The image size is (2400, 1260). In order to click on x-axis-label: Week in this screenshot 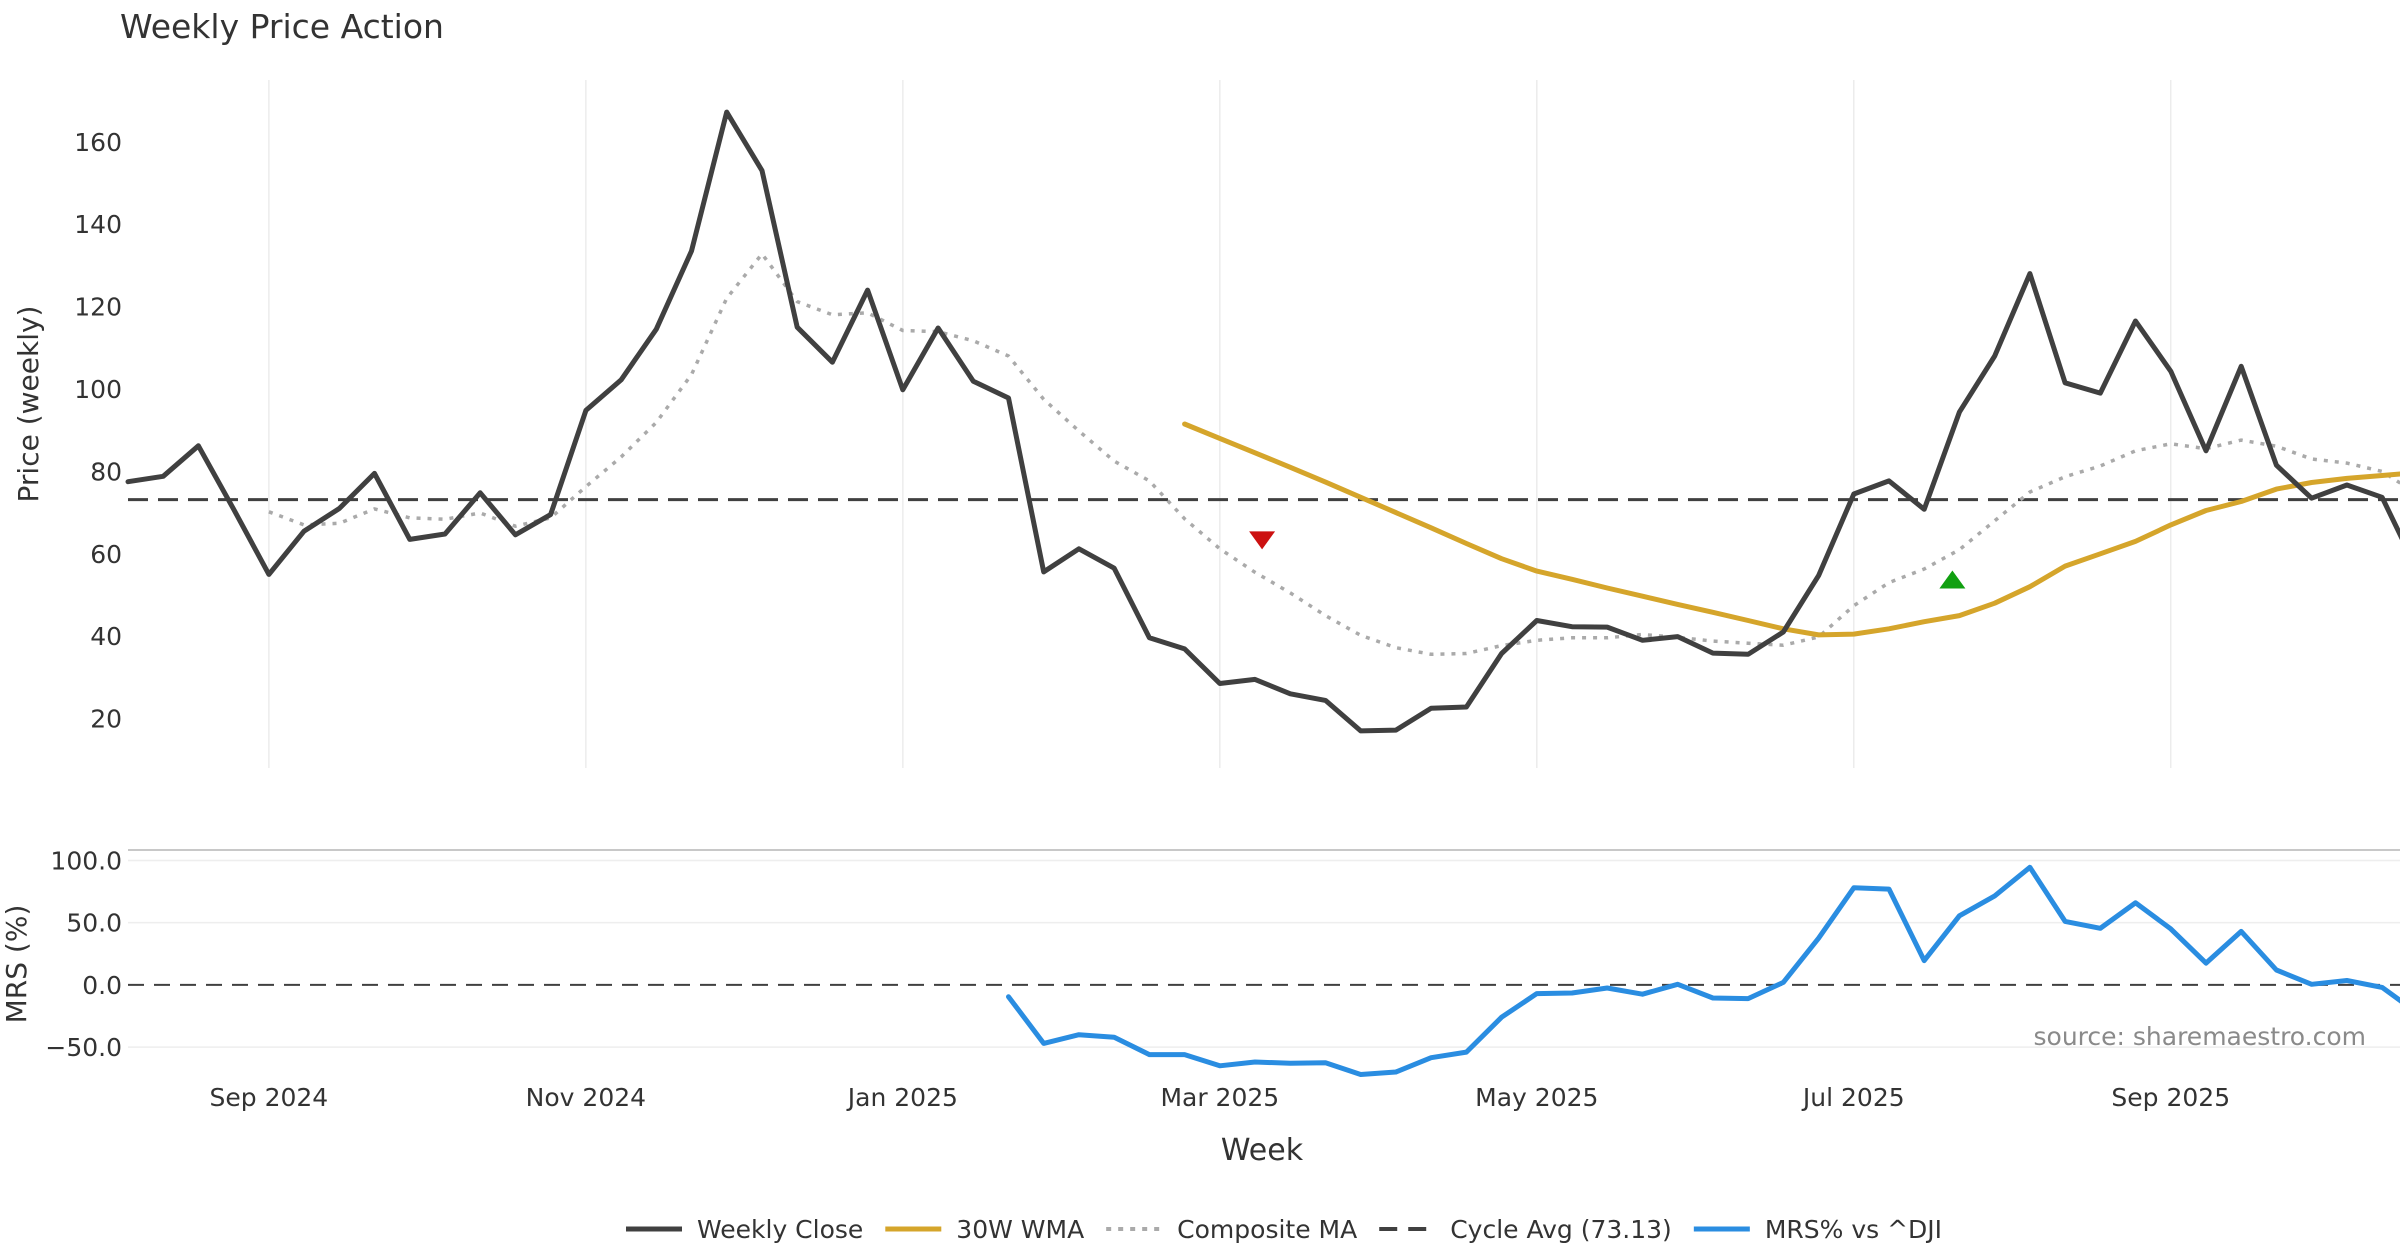, I will do `click(1262, 1150)`.